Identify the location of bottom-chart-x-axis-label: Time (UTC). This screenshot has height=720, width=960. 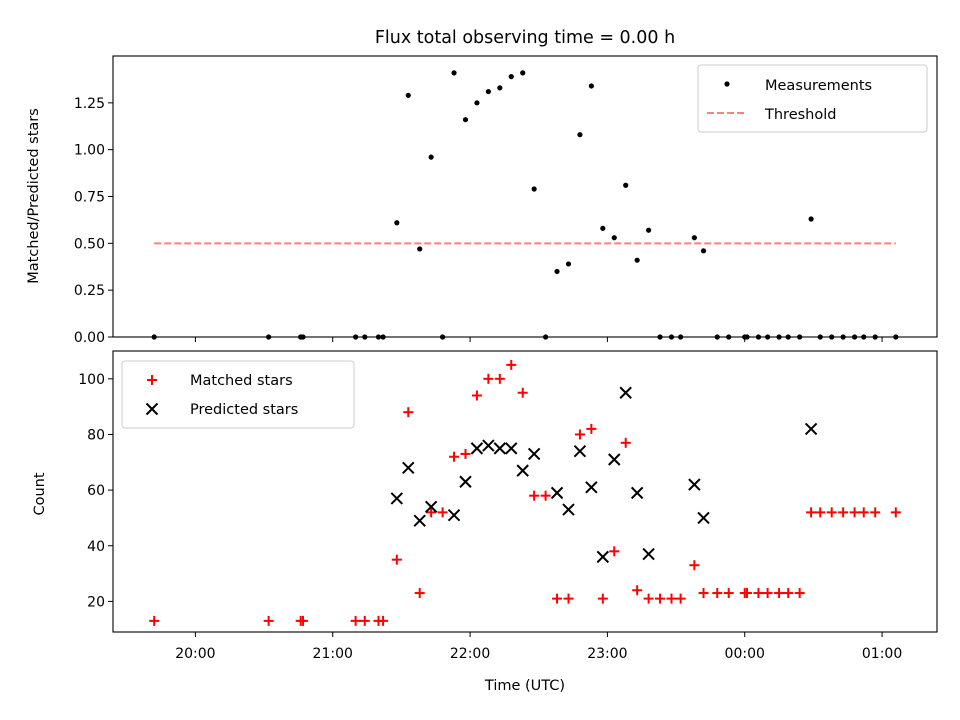
(524, 686).